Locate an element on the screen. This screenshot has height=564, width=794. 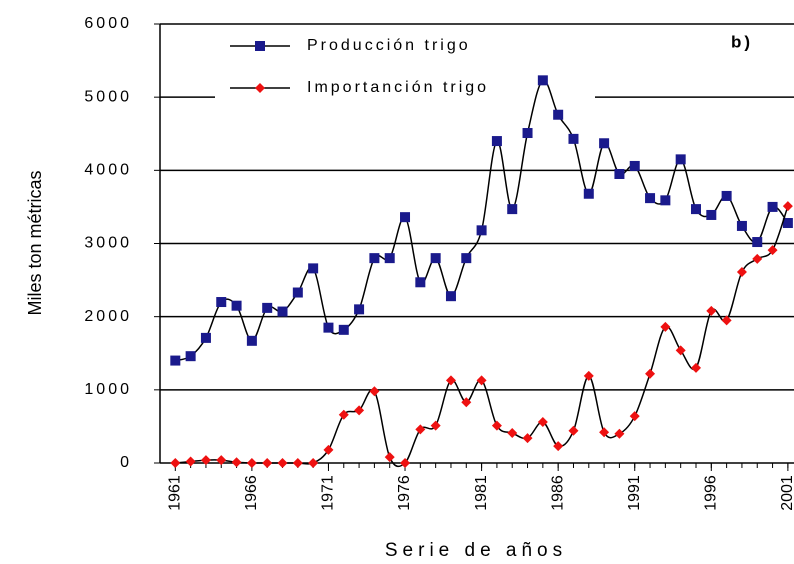
y-tick-label: 4000 is located at coordinates (108, 170).